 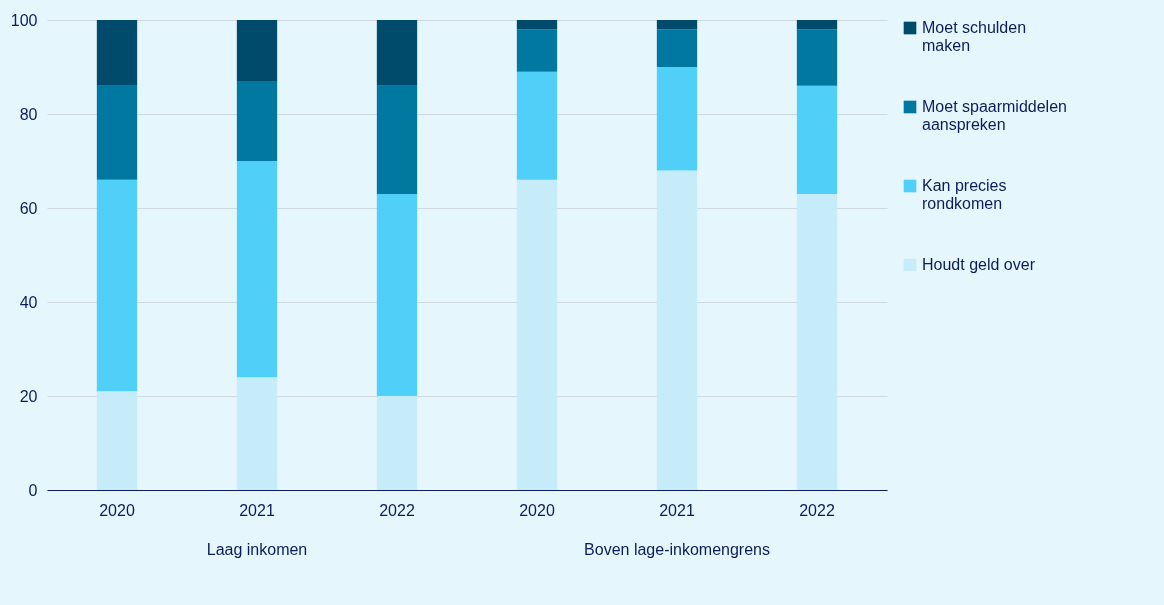 What do you see at coordinates (257, 549) in the screenshot?
I see `text: Laag inkomen` at bounding box center [257, 549].